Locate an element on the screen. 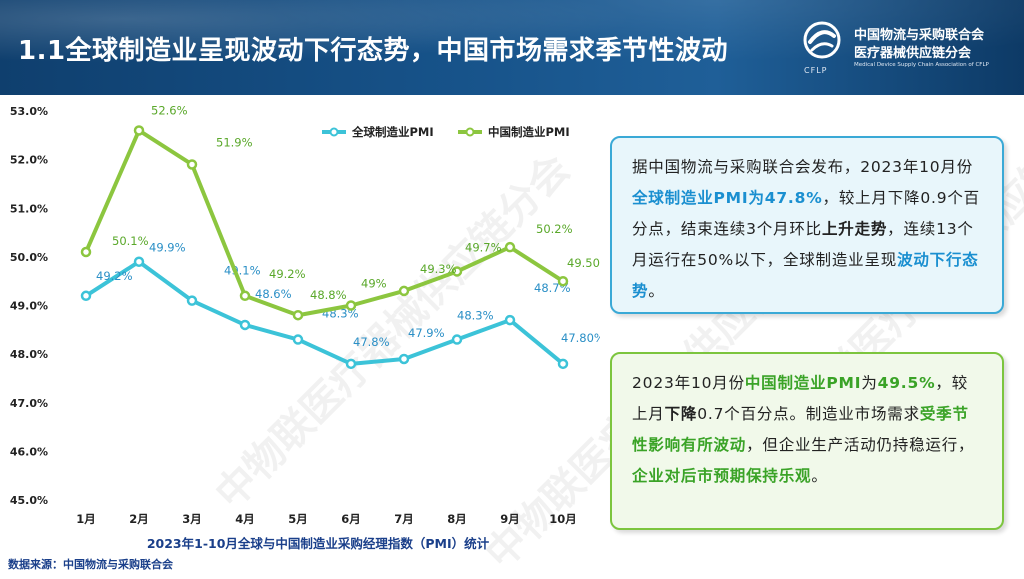  data-label: 49.3% is located at coordinates (438, 269).